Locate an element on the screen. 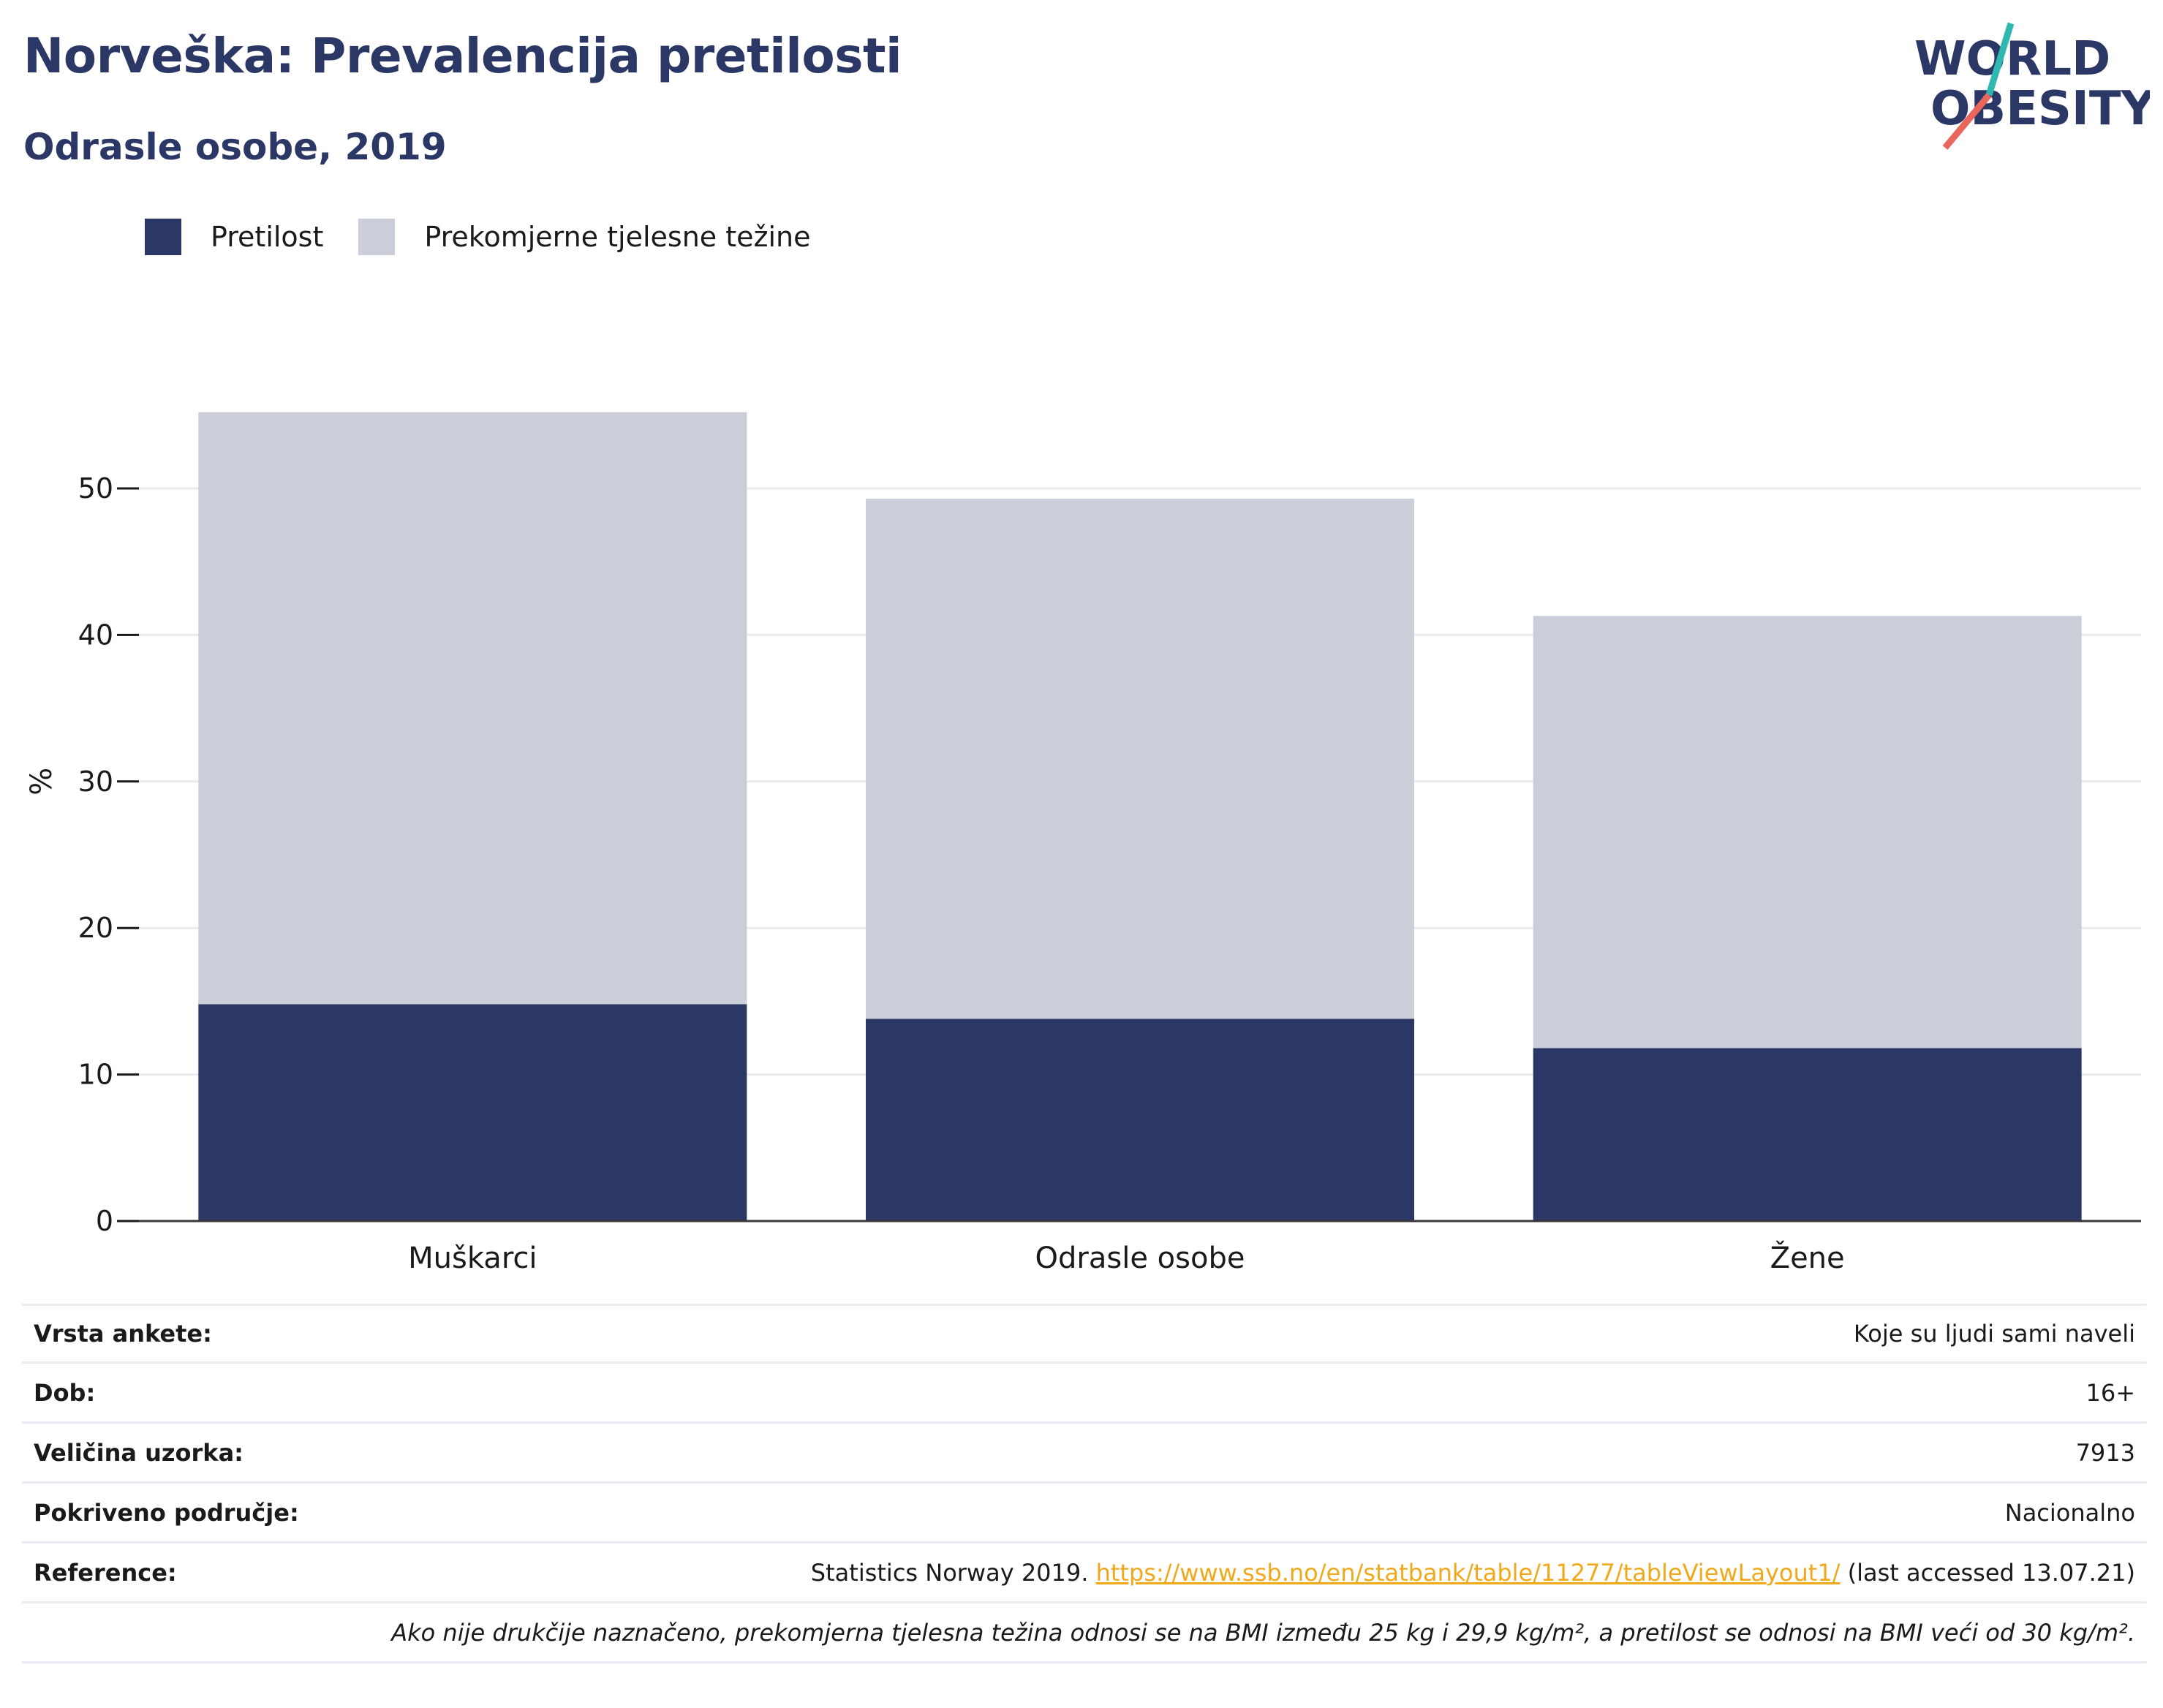 This screenshot has width=2163, height=1708. legend-item-overweight: Prekomjerne tjelesne težine is located at coordinates (585, 237).